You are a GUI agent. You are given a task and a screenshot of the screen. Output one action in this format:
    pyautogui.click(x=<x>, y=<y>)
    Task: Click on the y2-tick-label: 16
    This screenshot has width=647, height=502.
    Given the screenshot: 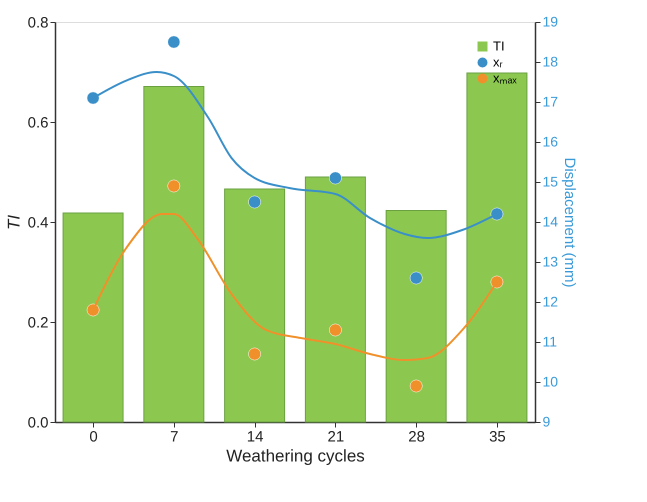 What is the action you would take?
    pyautogui.click(x=550, y=142)
    